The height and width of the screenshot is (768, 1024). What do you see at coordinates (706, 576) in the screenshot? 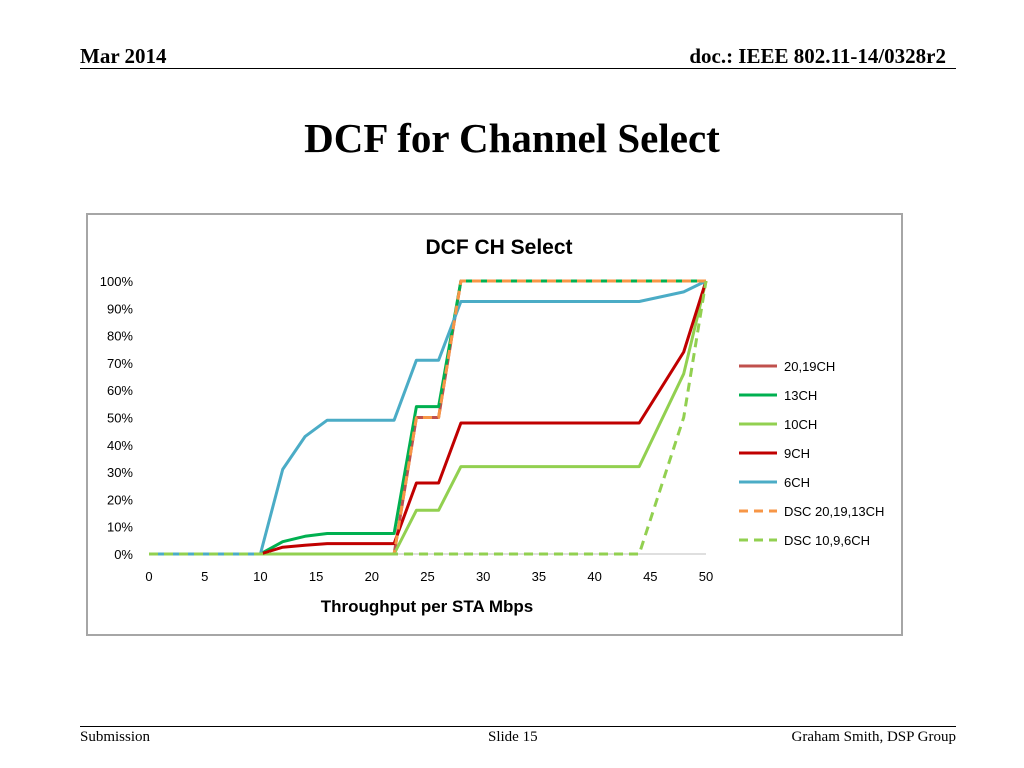
I see `x-tick-label: 50` at bounding box center [706, 576].